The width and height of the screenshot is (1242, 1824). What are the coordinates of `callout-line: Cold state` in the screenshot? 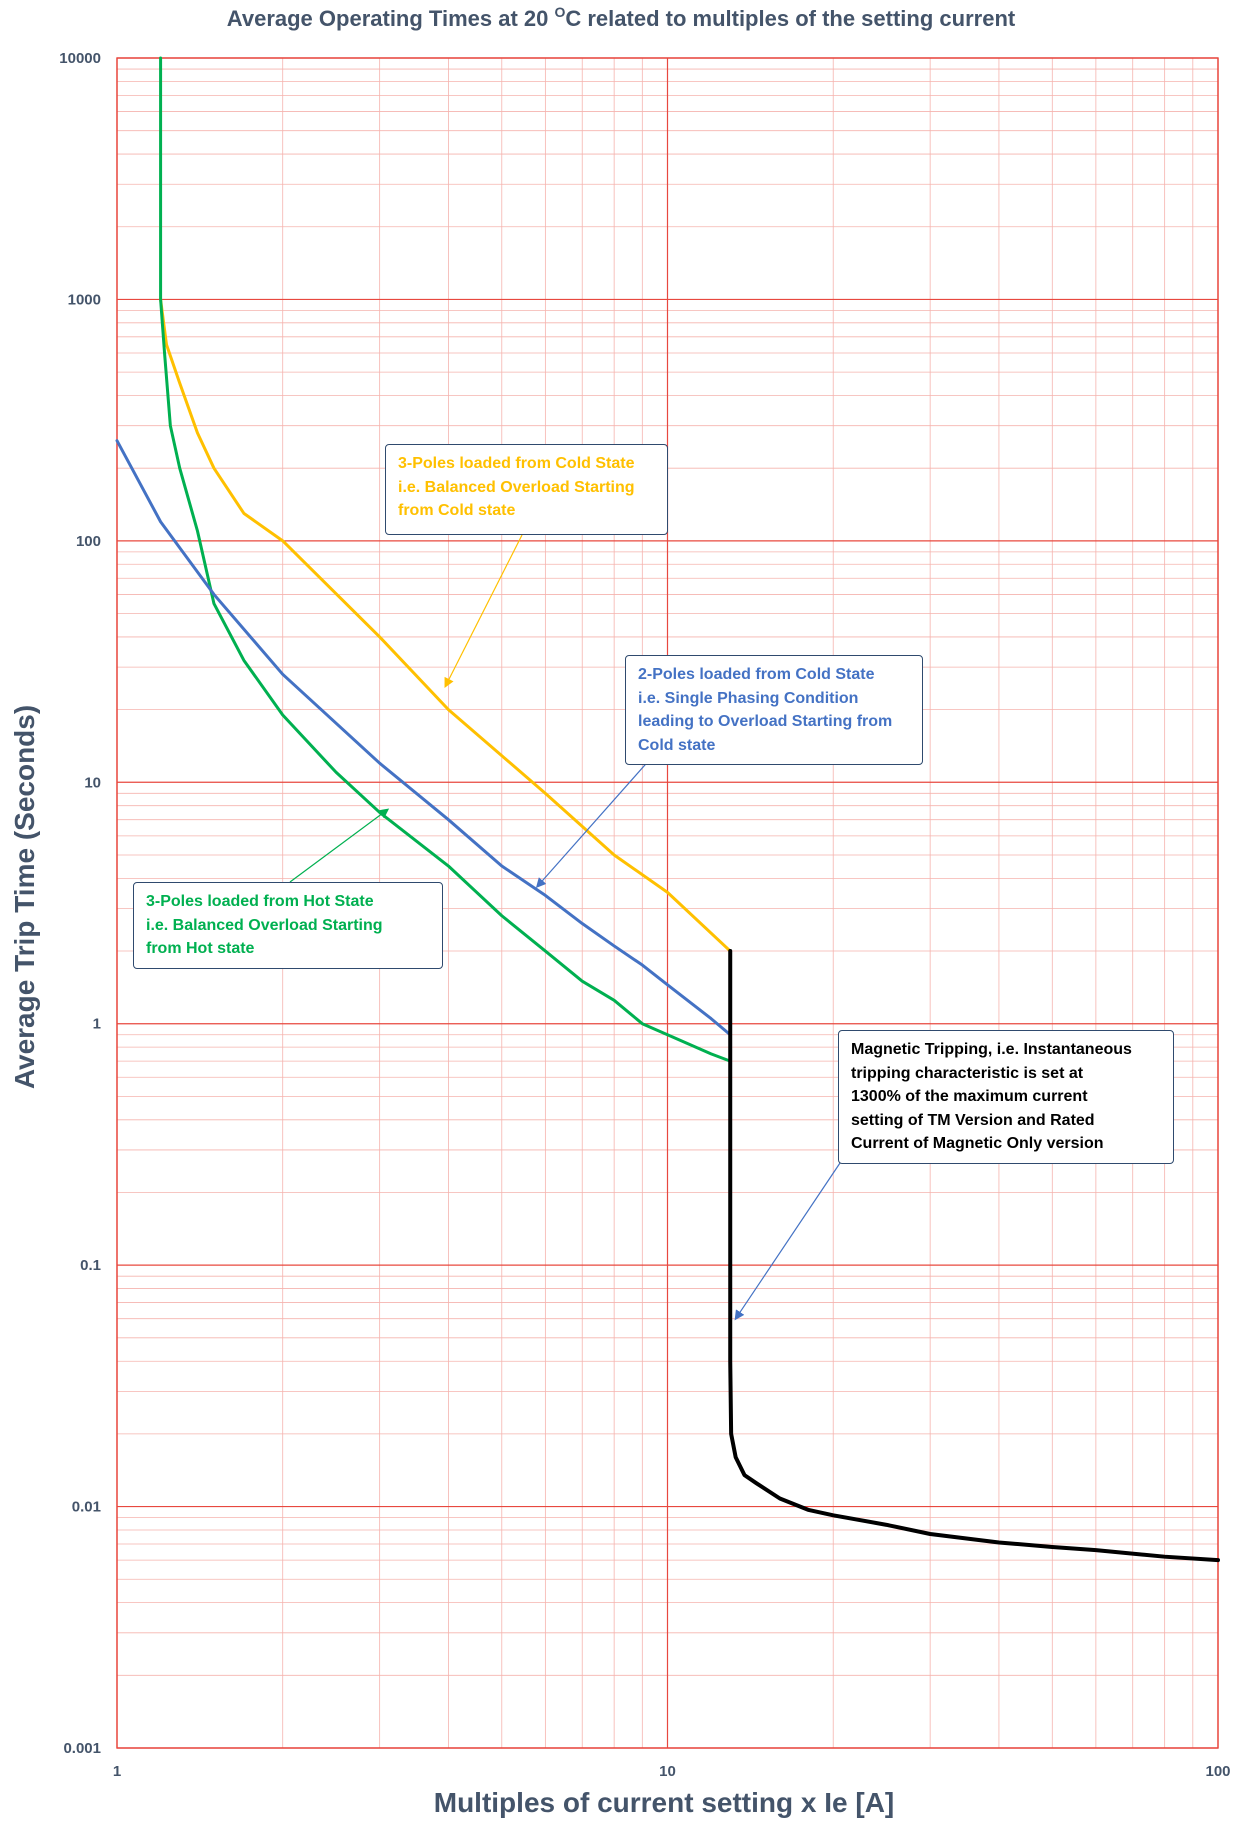 It's located at (677, 745).